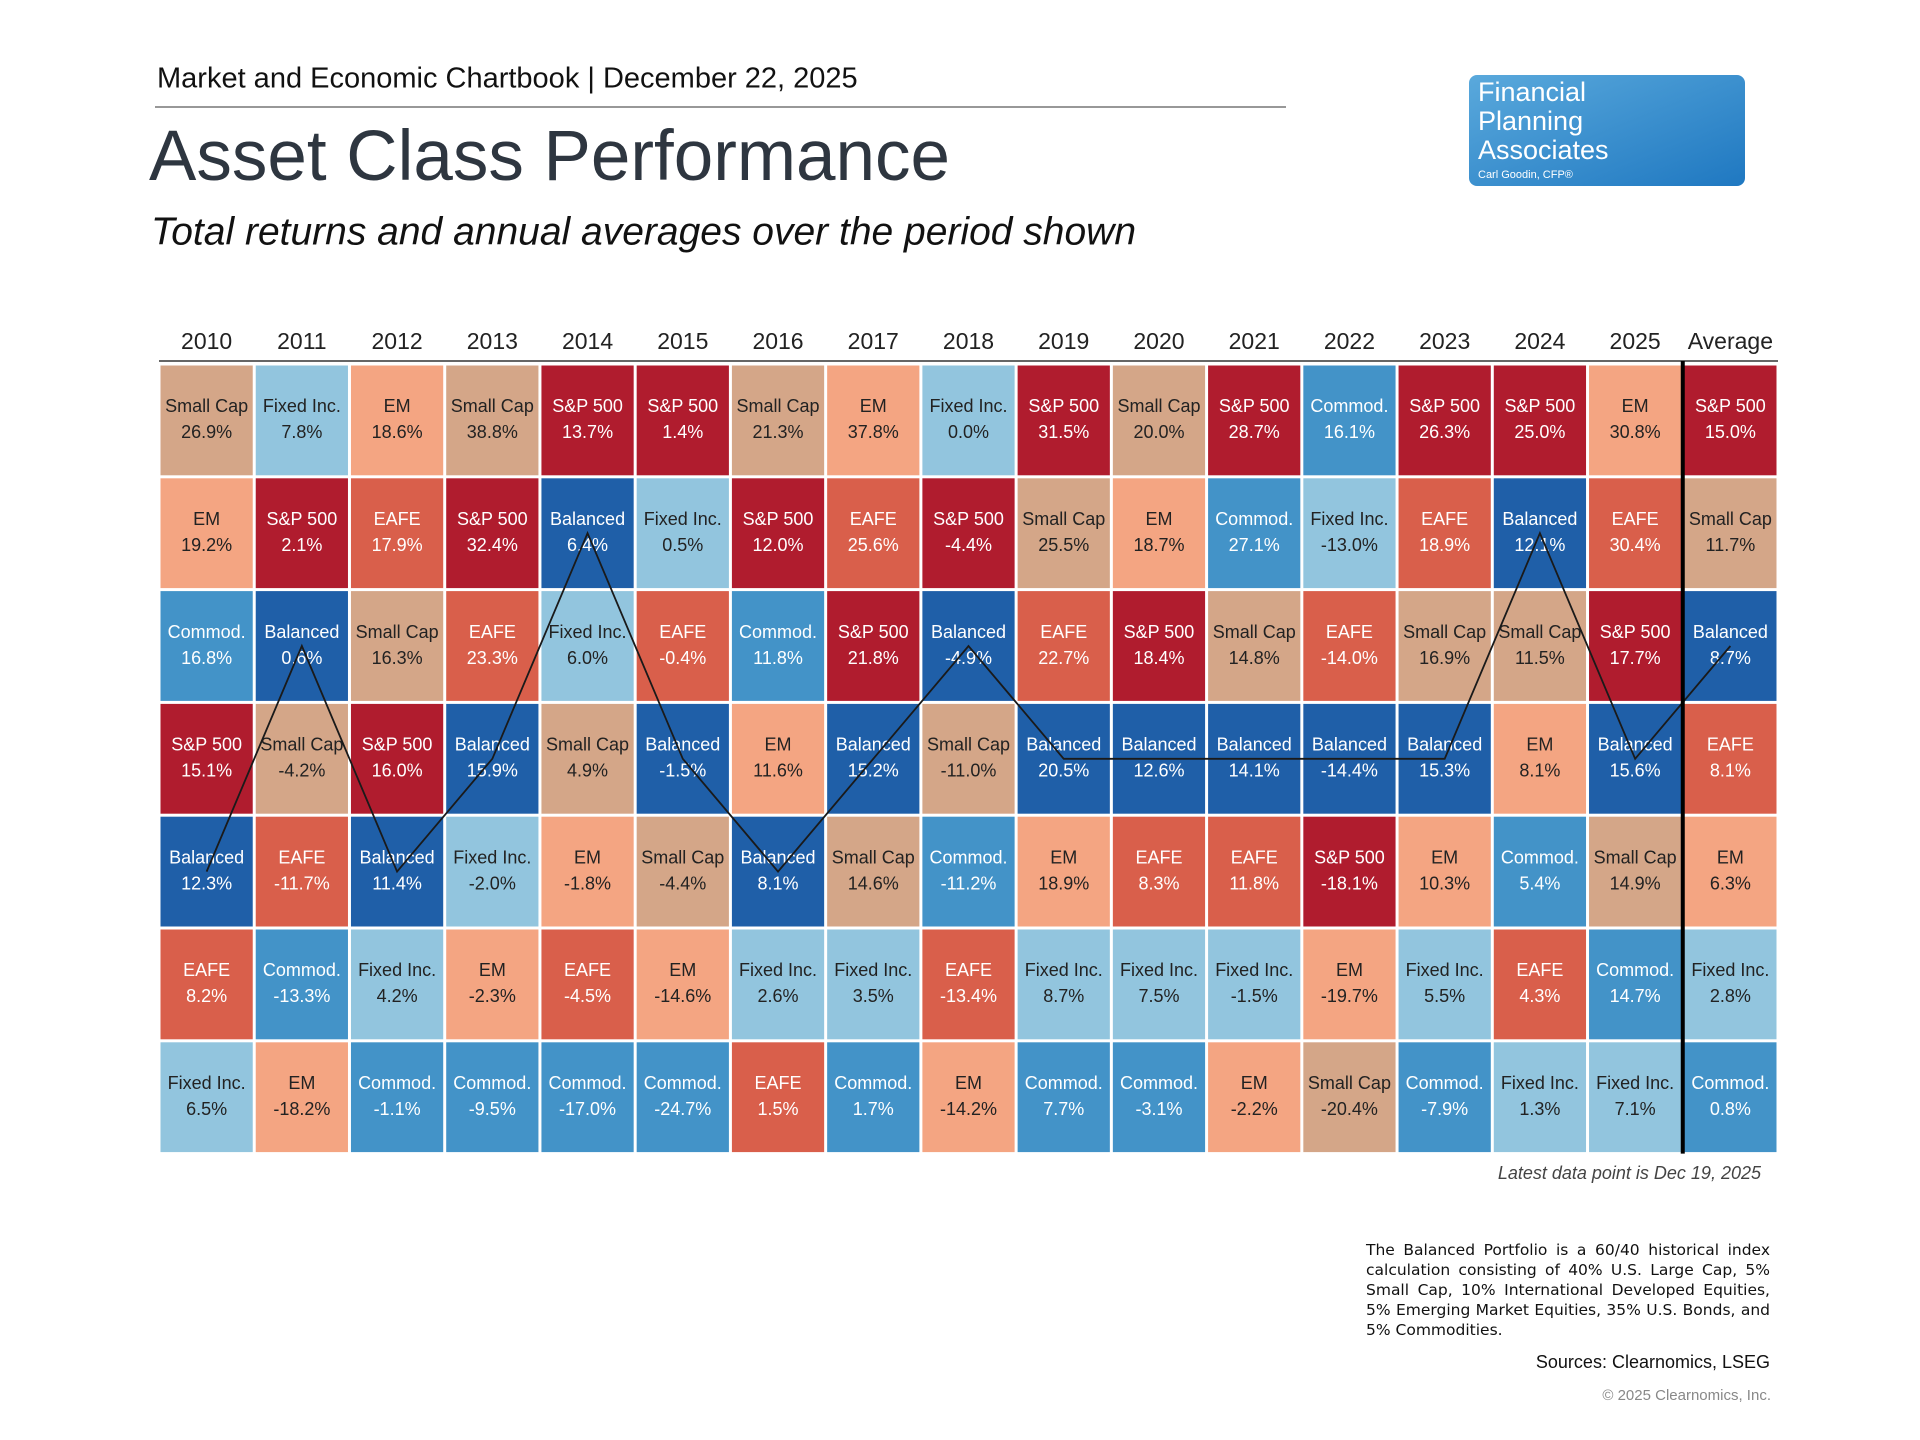 This screenshot has width=1920, height=1440. I want to click on cell-return: 31.5%, so click(1063, 432).